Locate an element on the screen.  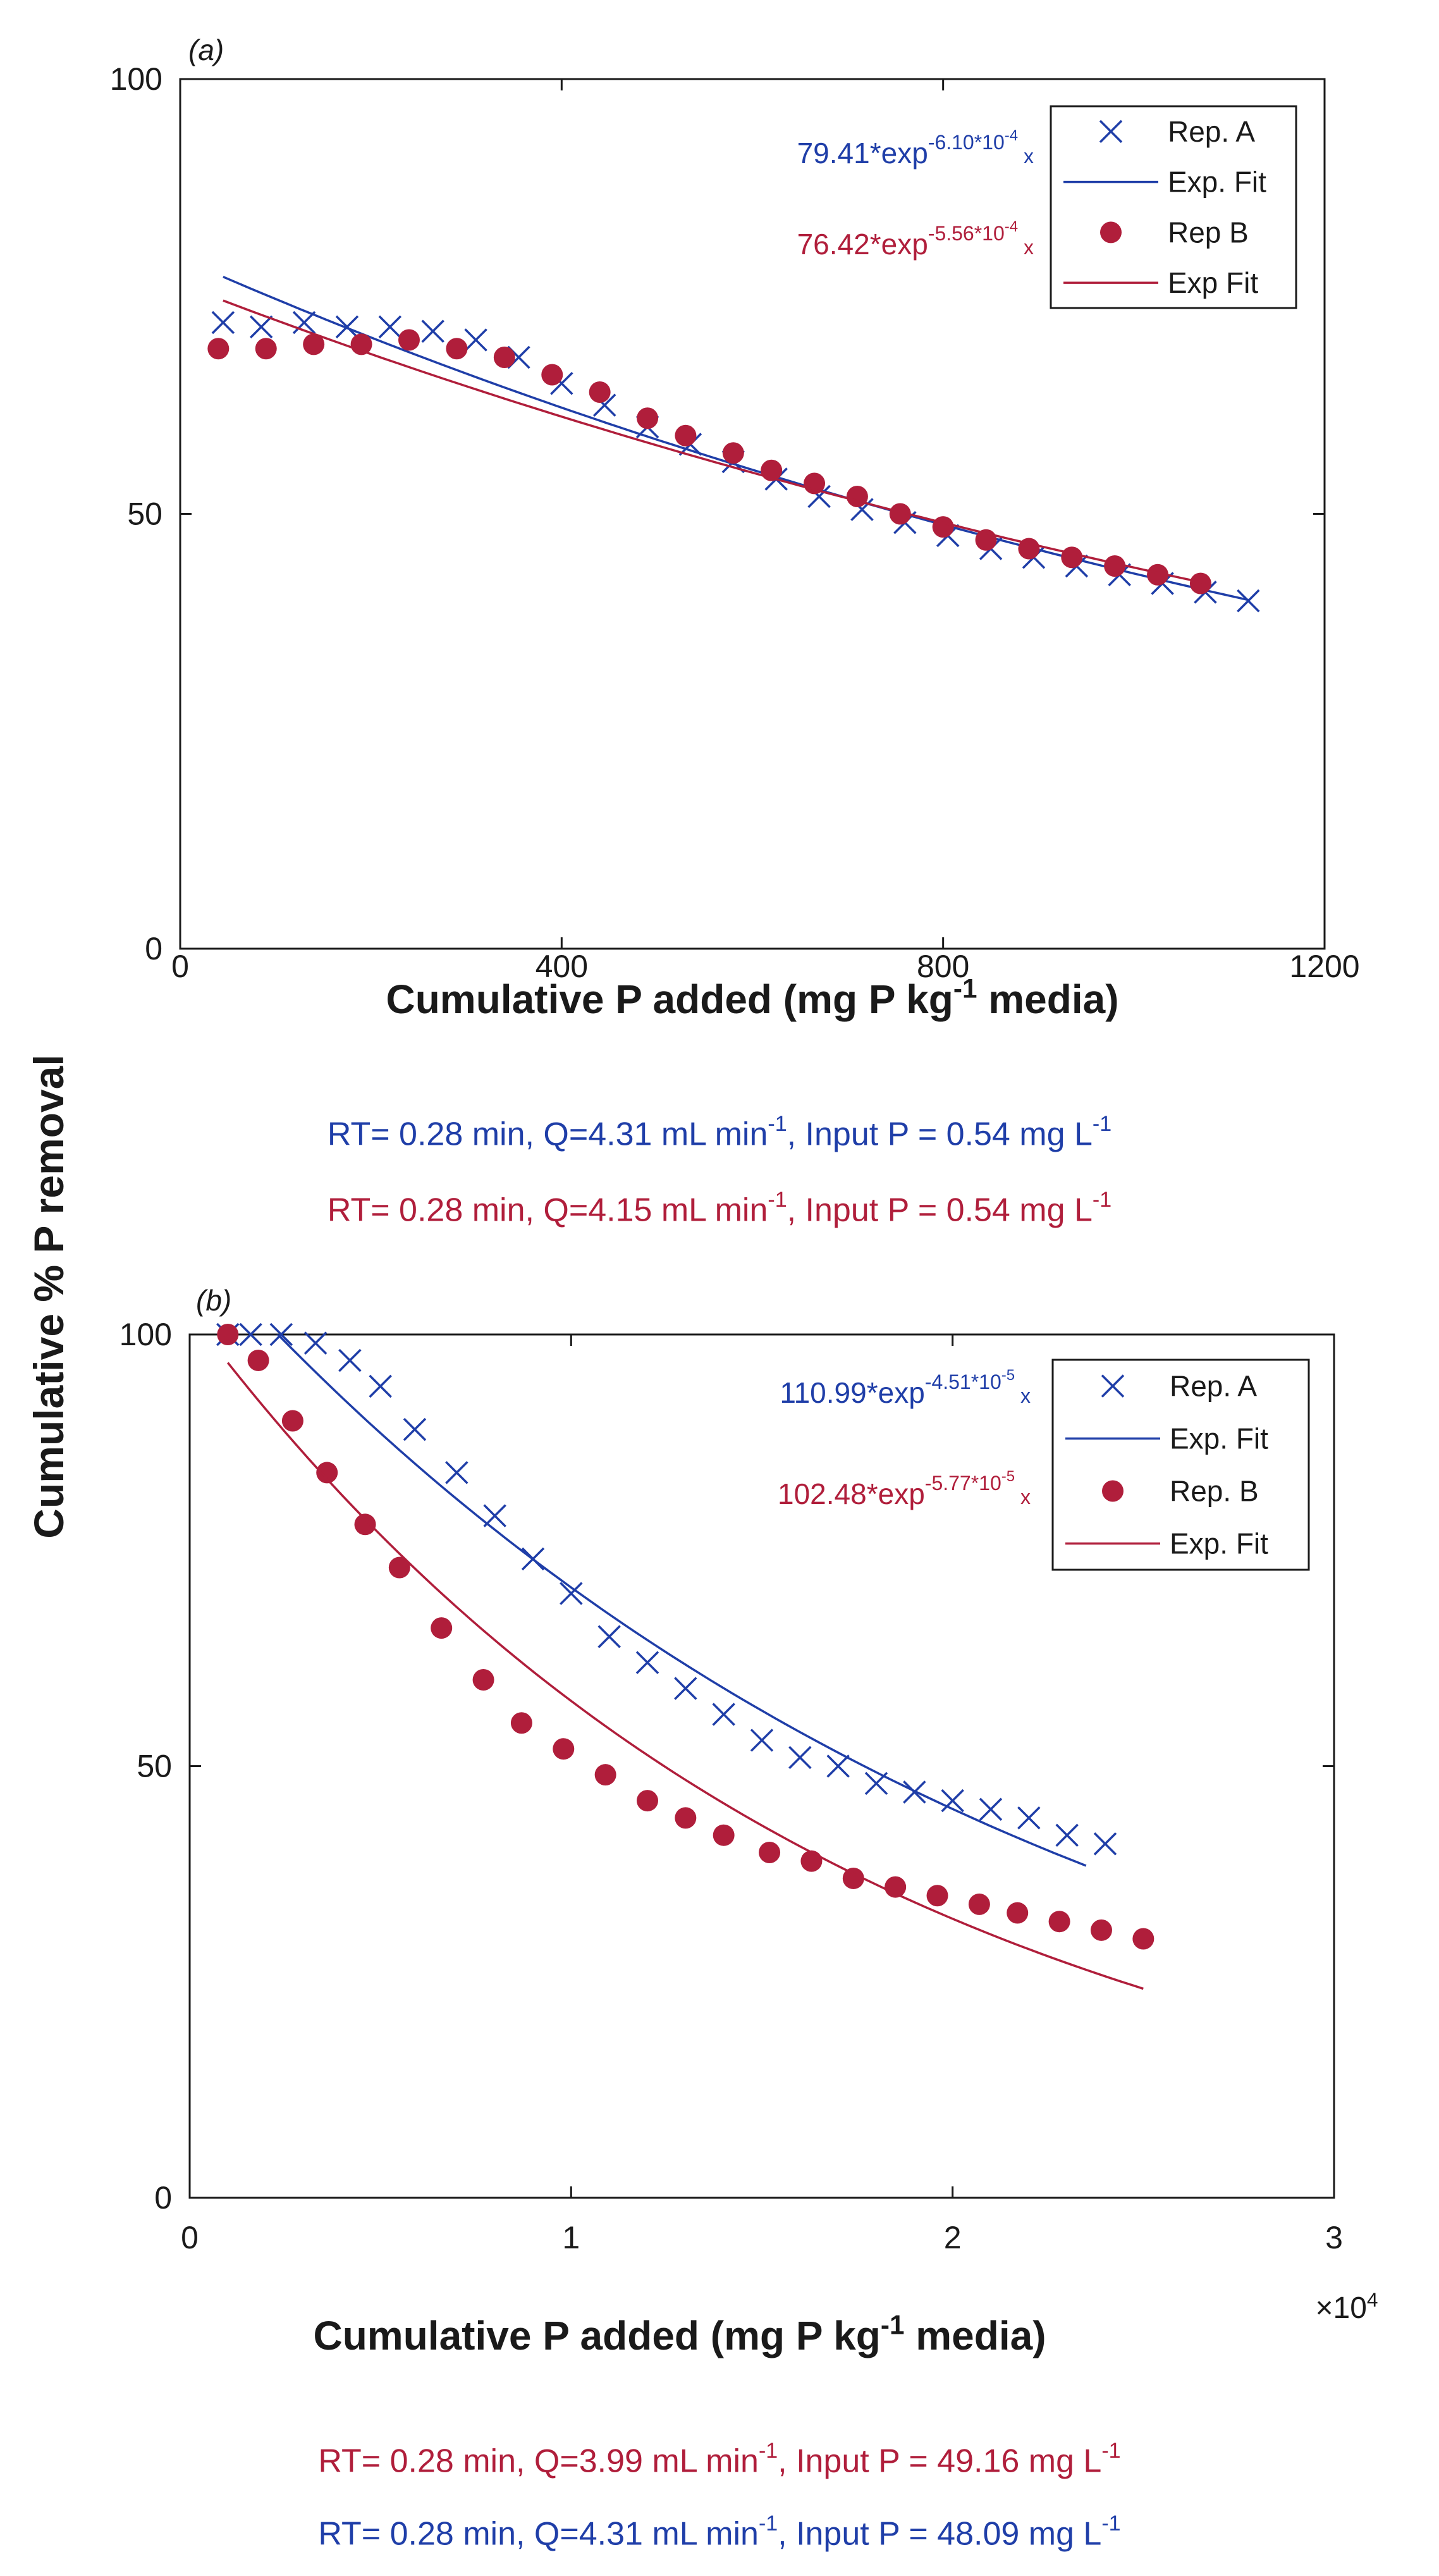
panel-label: (b) is located at coordinates (213, 1300).